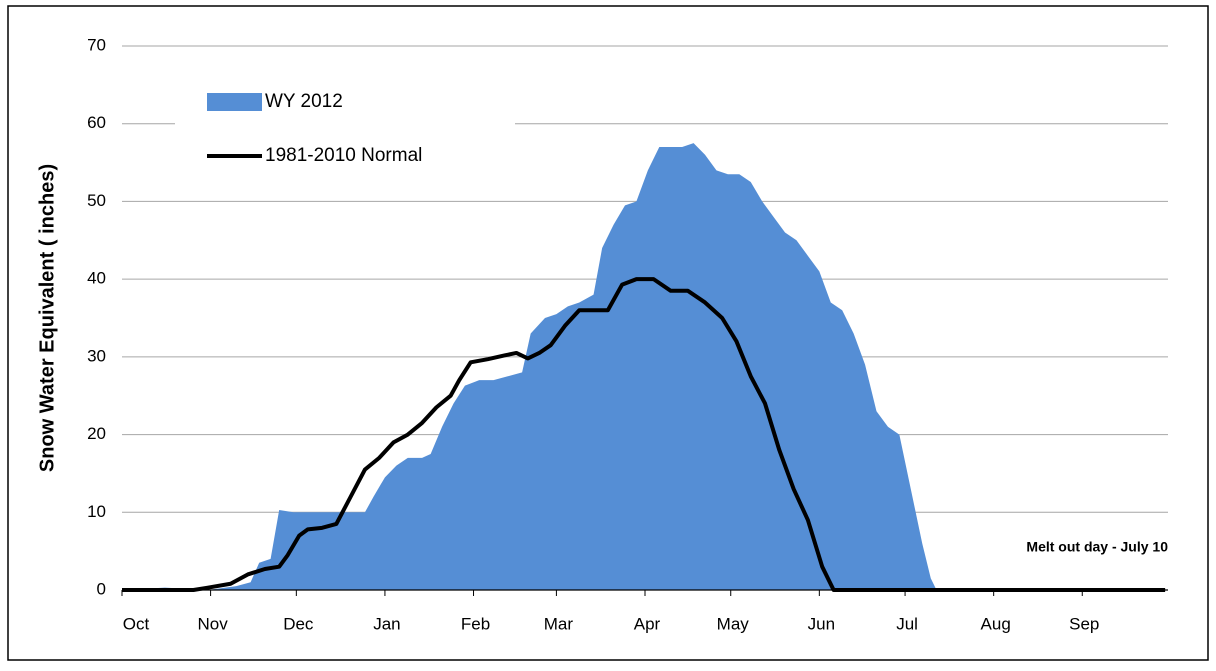  I want to click on x-tick-label: May, so click(733, 623).